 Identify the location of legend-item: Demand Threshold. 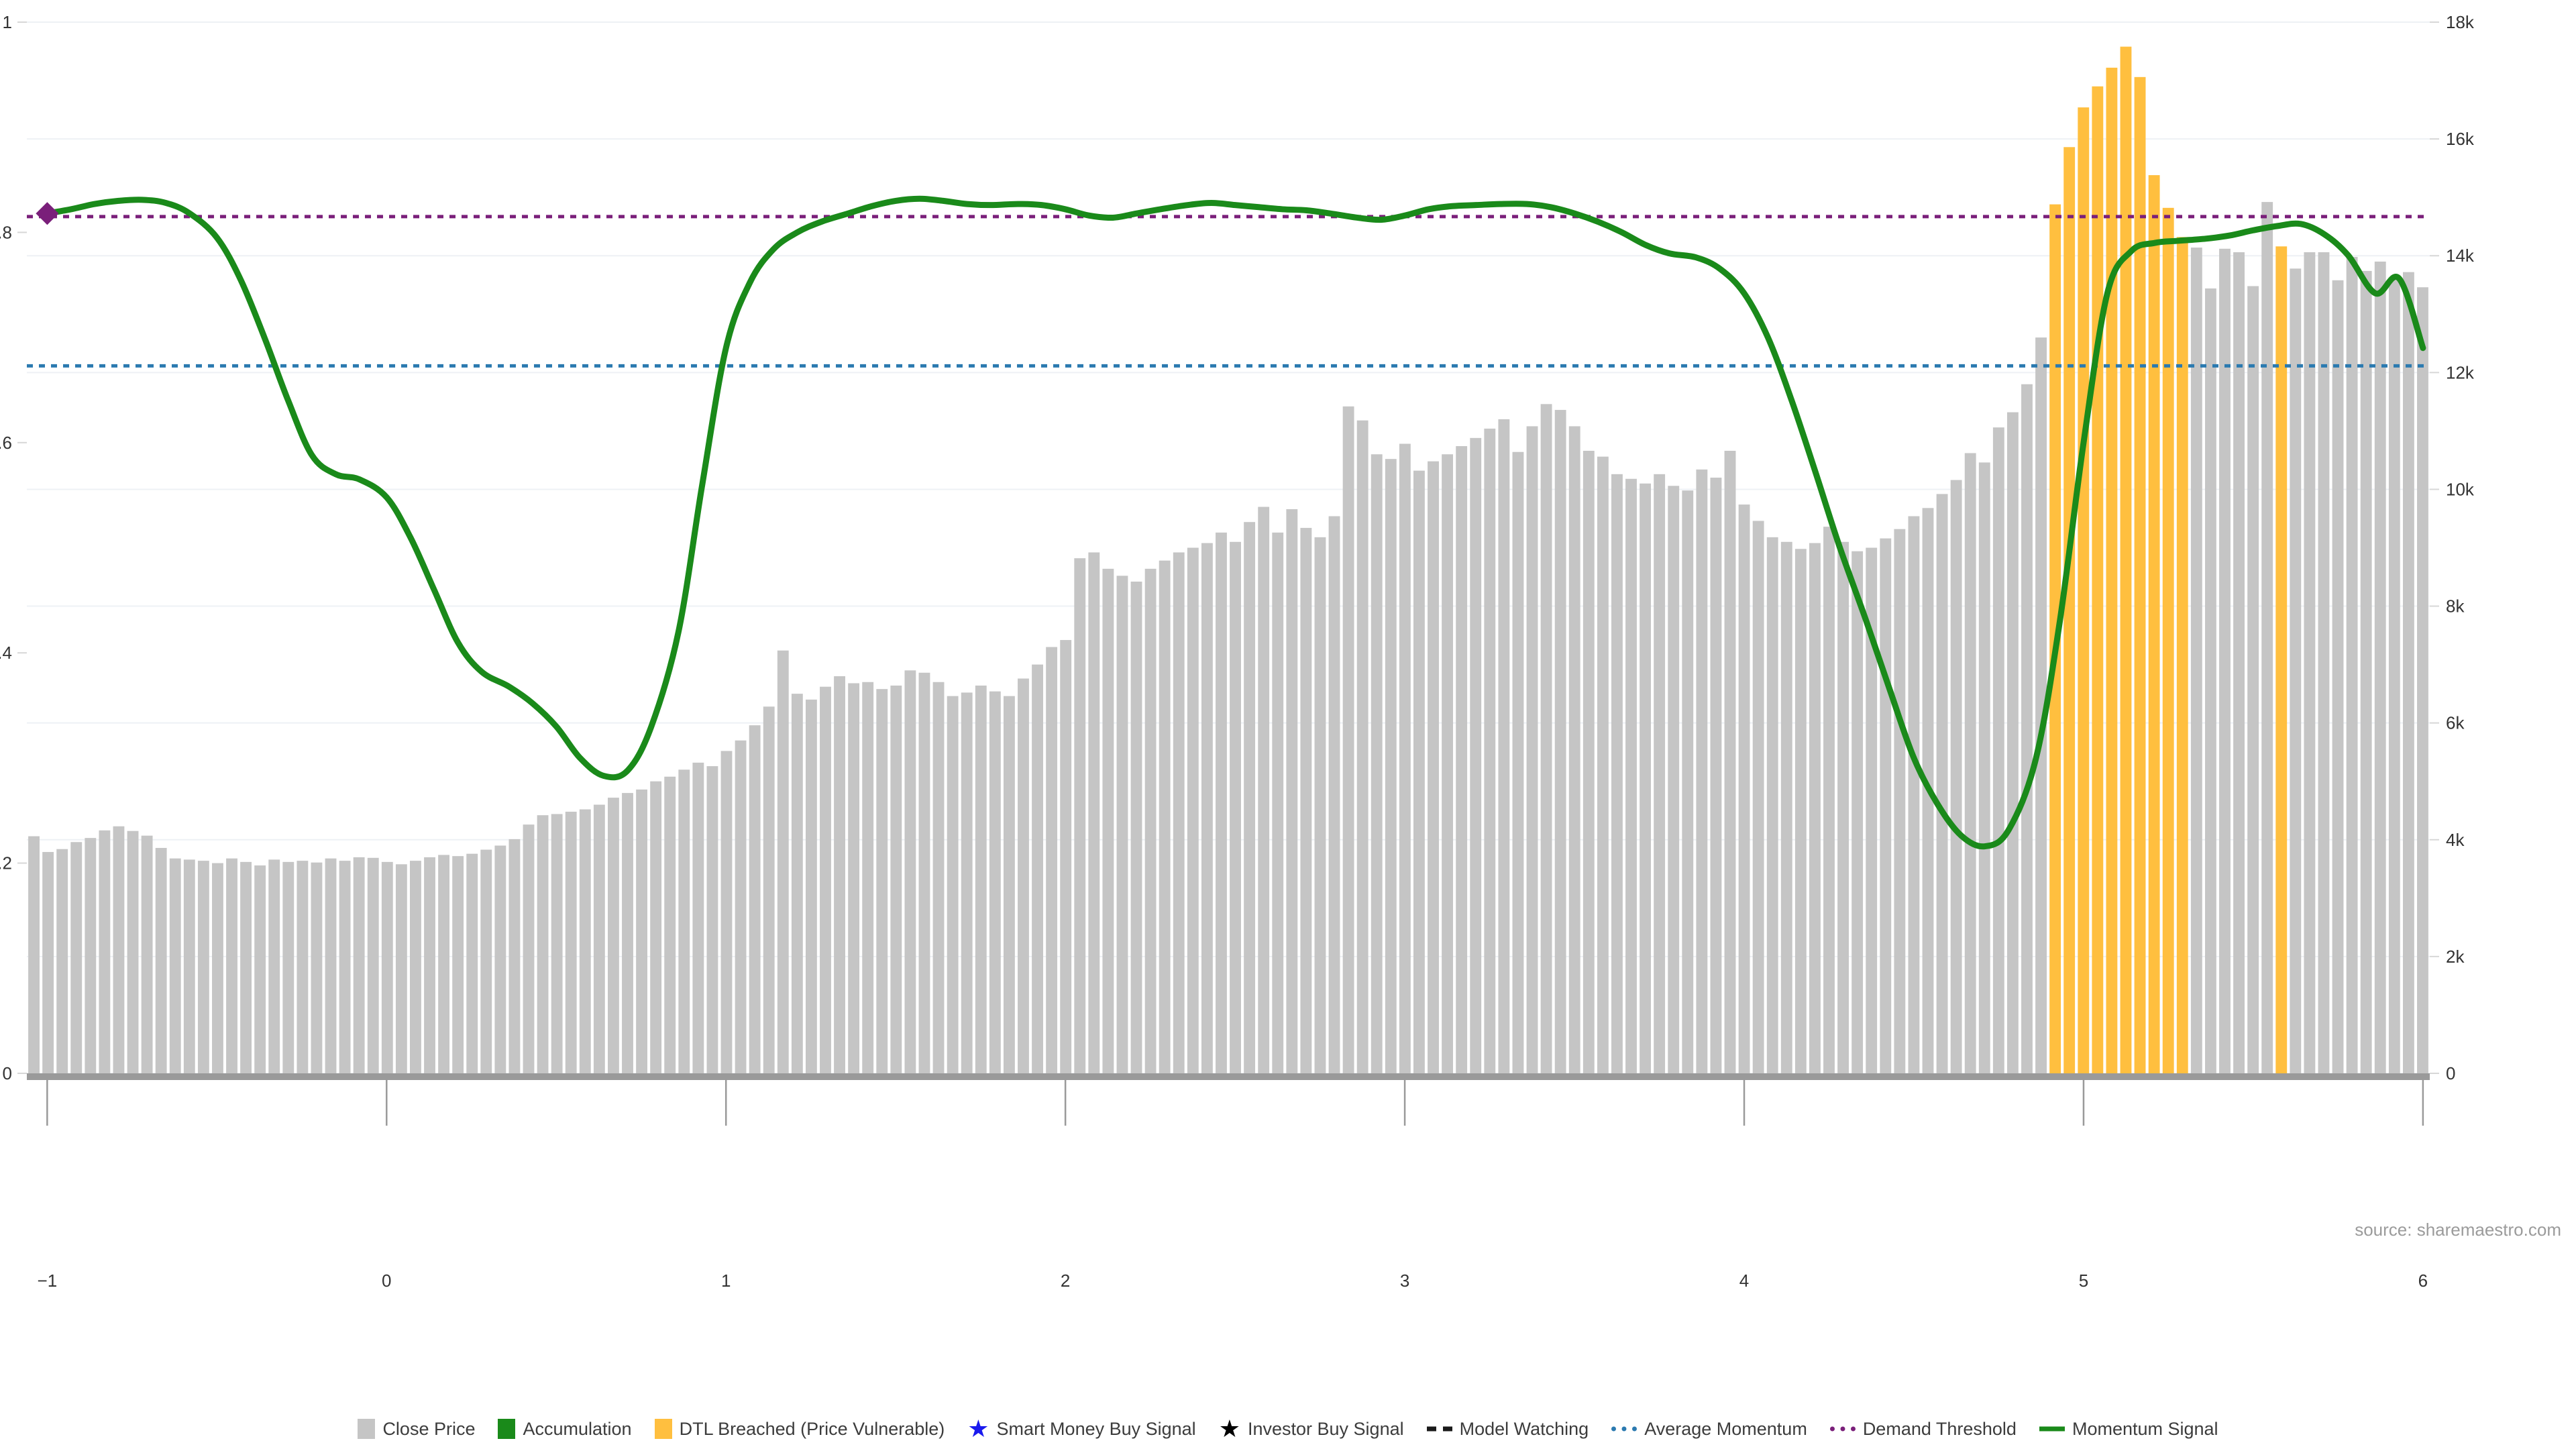
(1923, 1429).